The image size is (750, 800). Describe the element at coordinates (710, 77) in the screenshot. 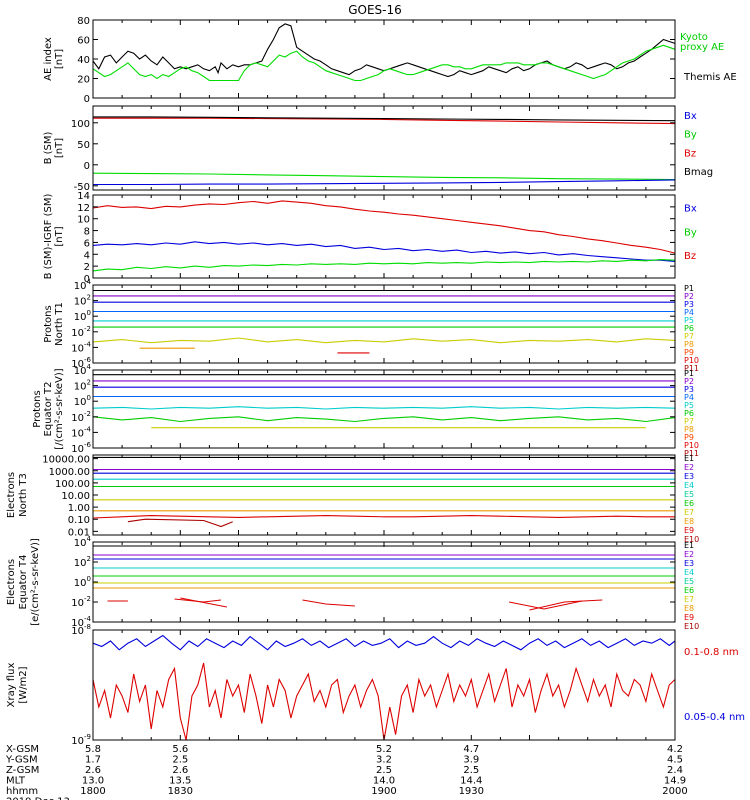

I see `legend-entry: Themis AE` at that location.